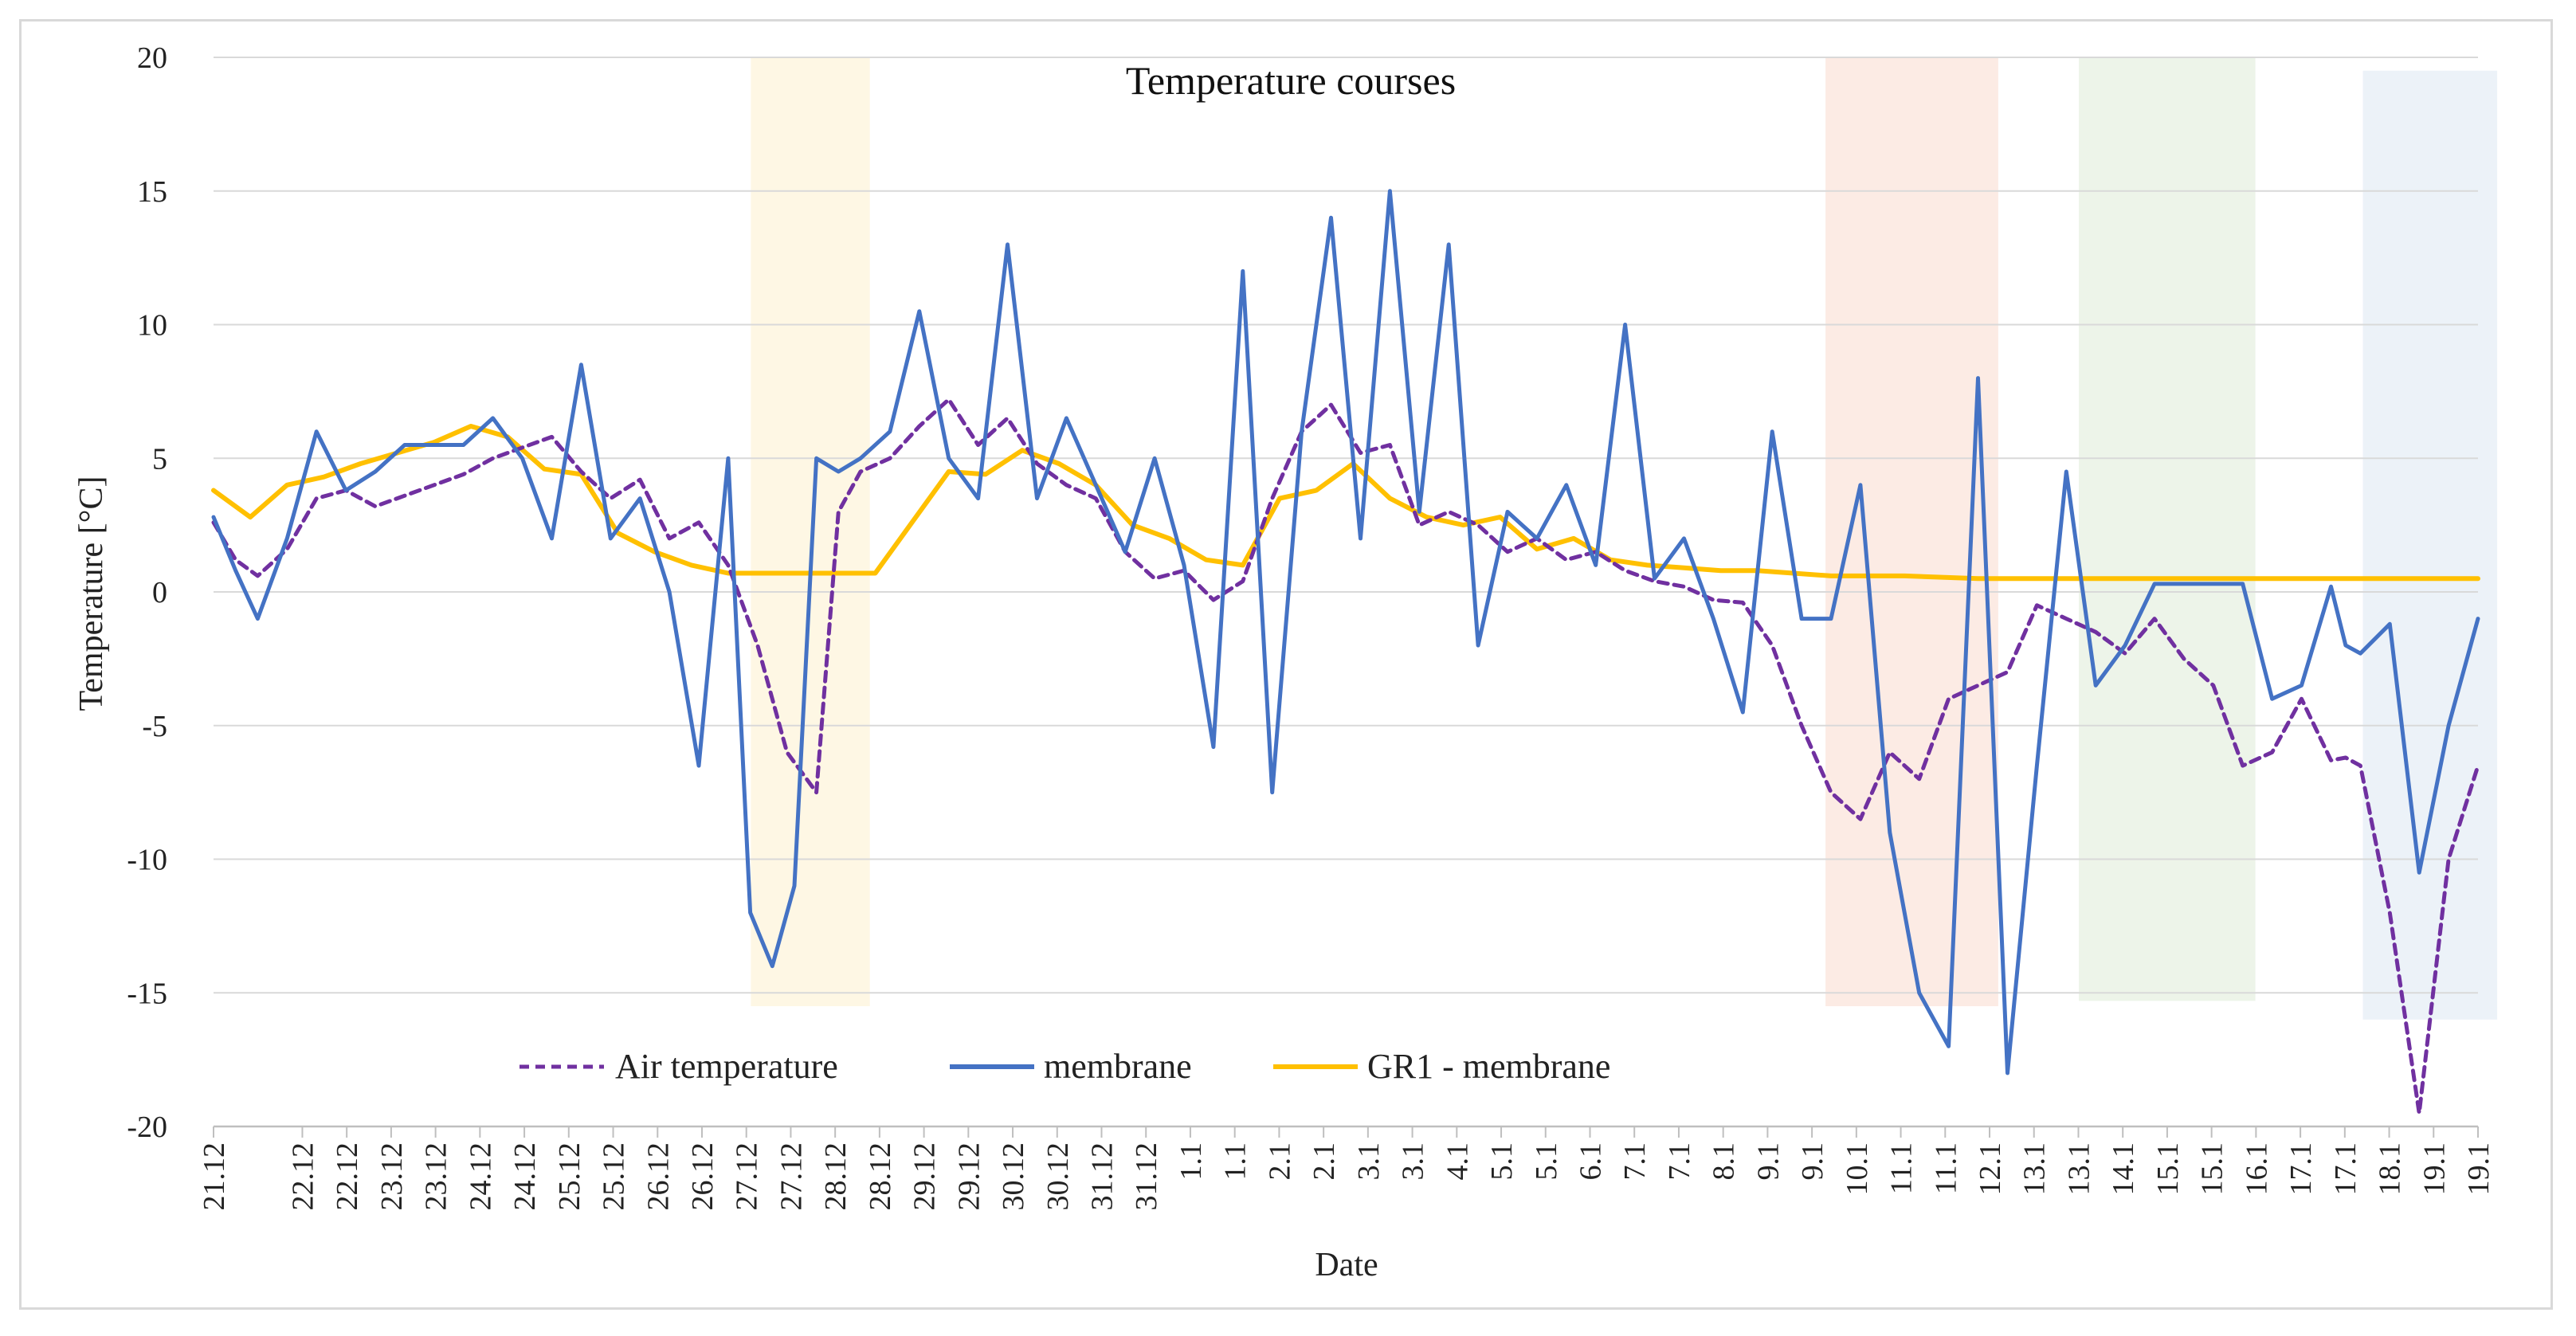  I want to click on x-tick-label: 8.1, so click(1724, 1161).